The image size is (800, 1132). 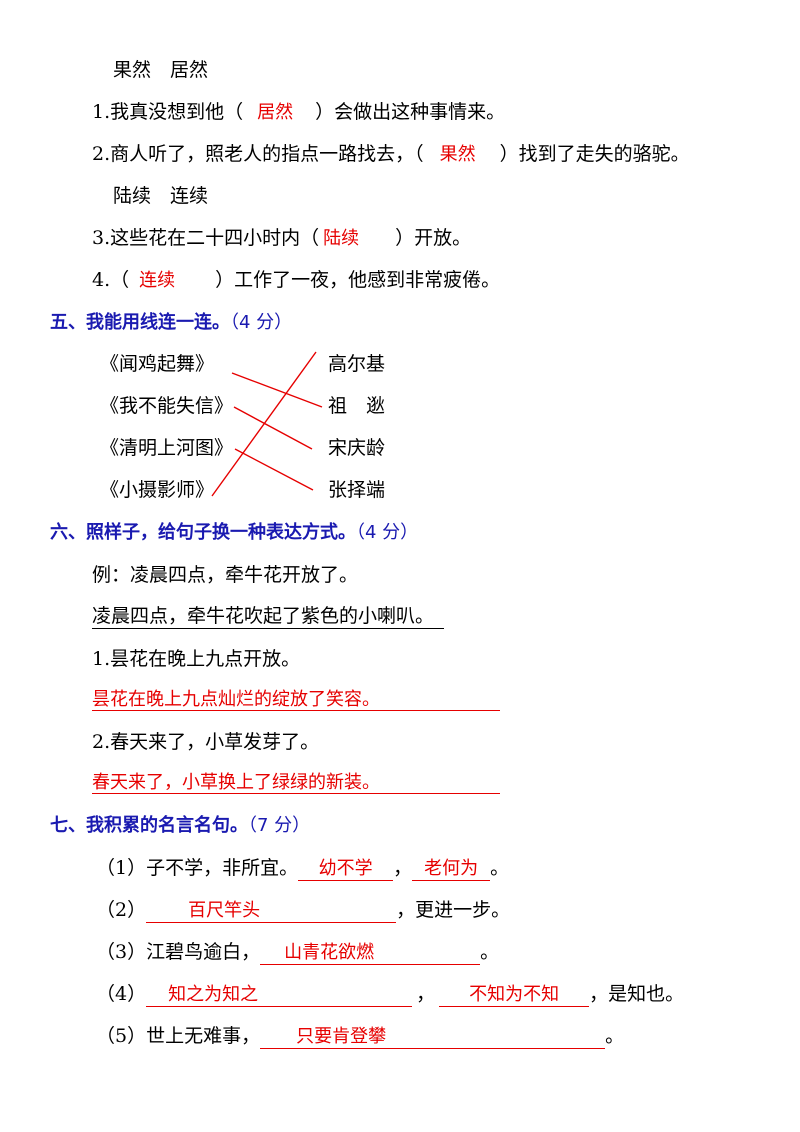 I want to click on section-5-heading: 五、我能用线连一连。（4 分）, so click(x=171, y=323).